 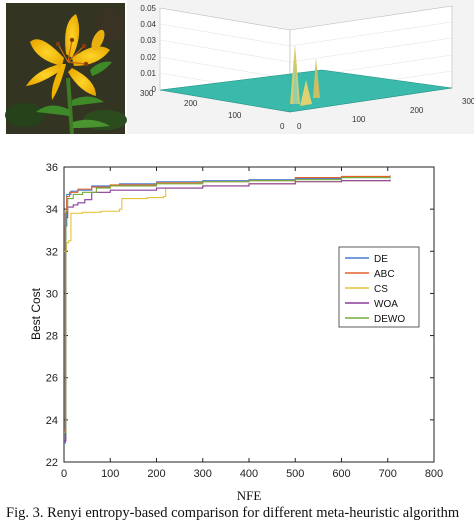 What do you see at coordinates (148, 40) in the screenshot?
I see `z-tick: 0.03` at bounding box center [148, 40].